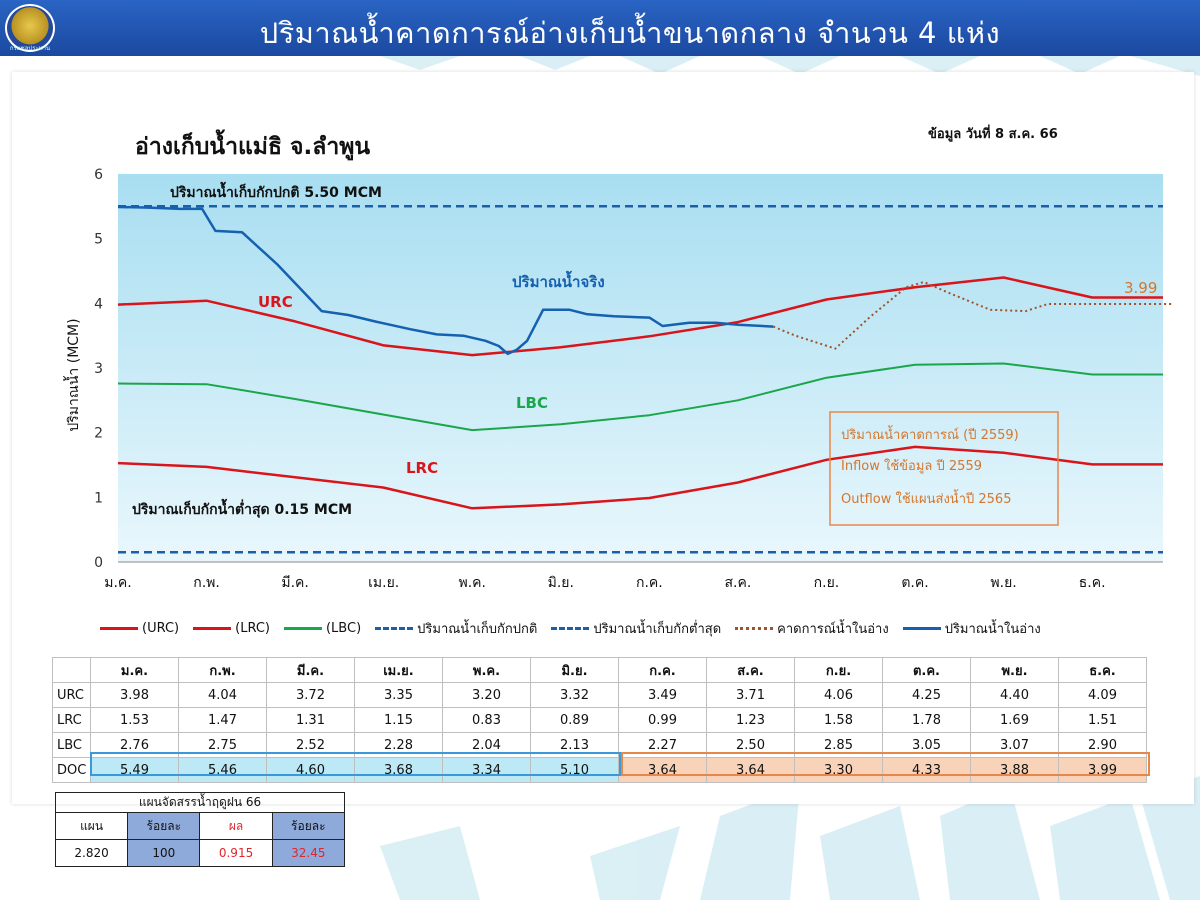 The width and height of the screenshot is (1200, 900). Describe the element at coordinates (98, 563) in the screenshot. I see `y-tick-label: 0` at that location.